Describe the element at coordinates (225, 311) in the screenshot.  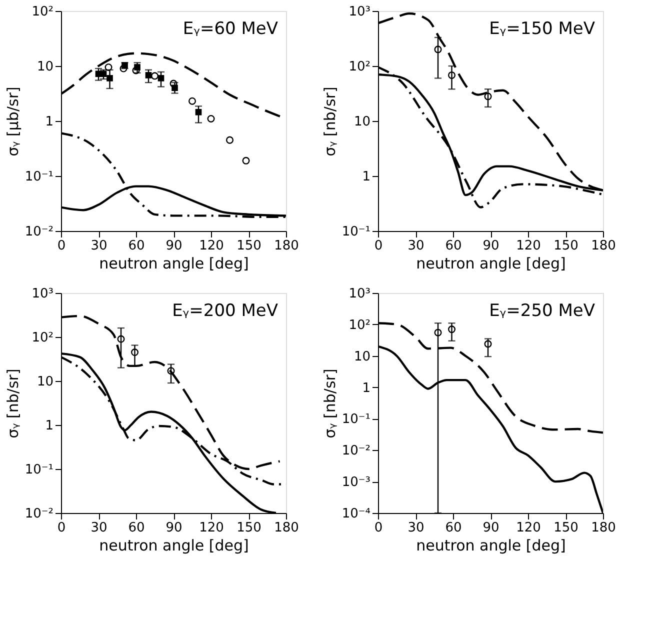
I see `annotation: Eᵧ=200 MeV` at that location.